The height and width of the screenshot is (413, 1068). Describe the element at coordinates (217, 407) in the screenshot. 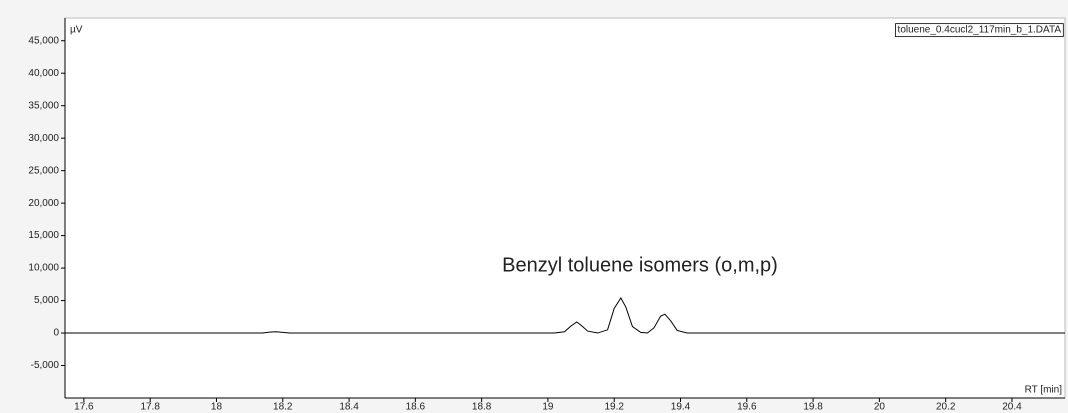

I see `x-tick-label: 18` at that location.